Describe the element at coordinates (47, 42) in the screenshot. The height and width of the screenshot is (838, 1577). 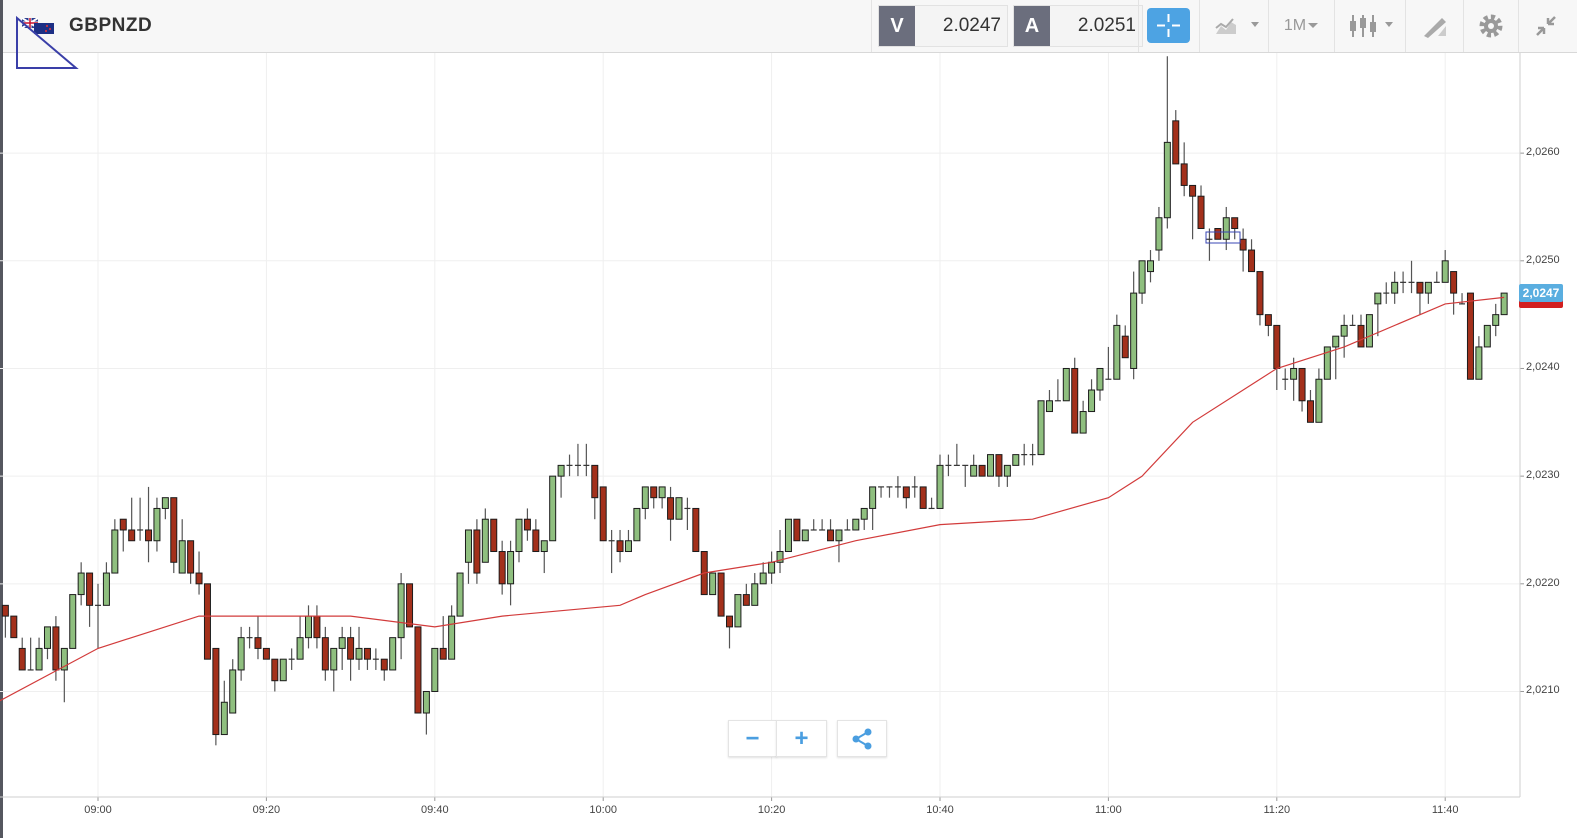
I see `triangle-drawing` at that location.